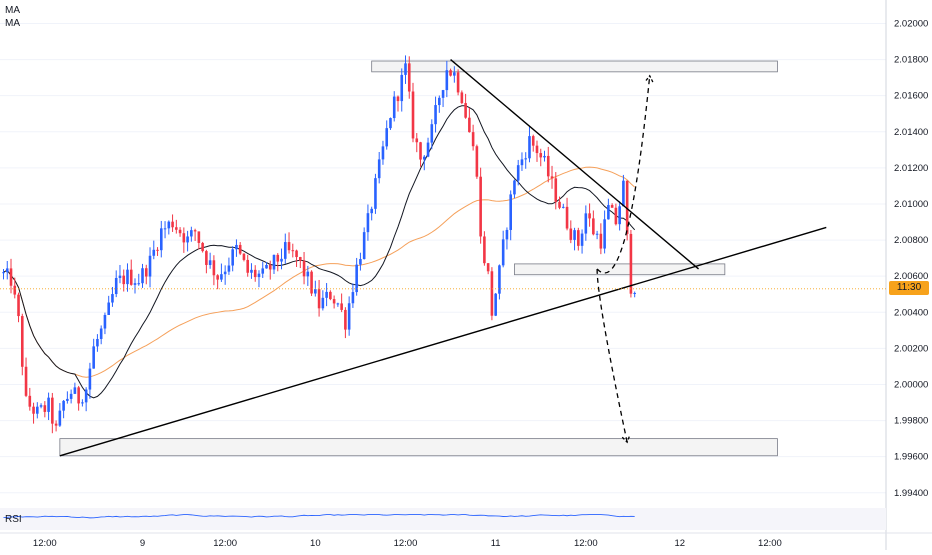 Image resolution: width=932 pixels, height=555 pixels. Describe the element at coordinates (12, 23) in the screenshot. I see `indicator-label-ma-2: MA` at that location.